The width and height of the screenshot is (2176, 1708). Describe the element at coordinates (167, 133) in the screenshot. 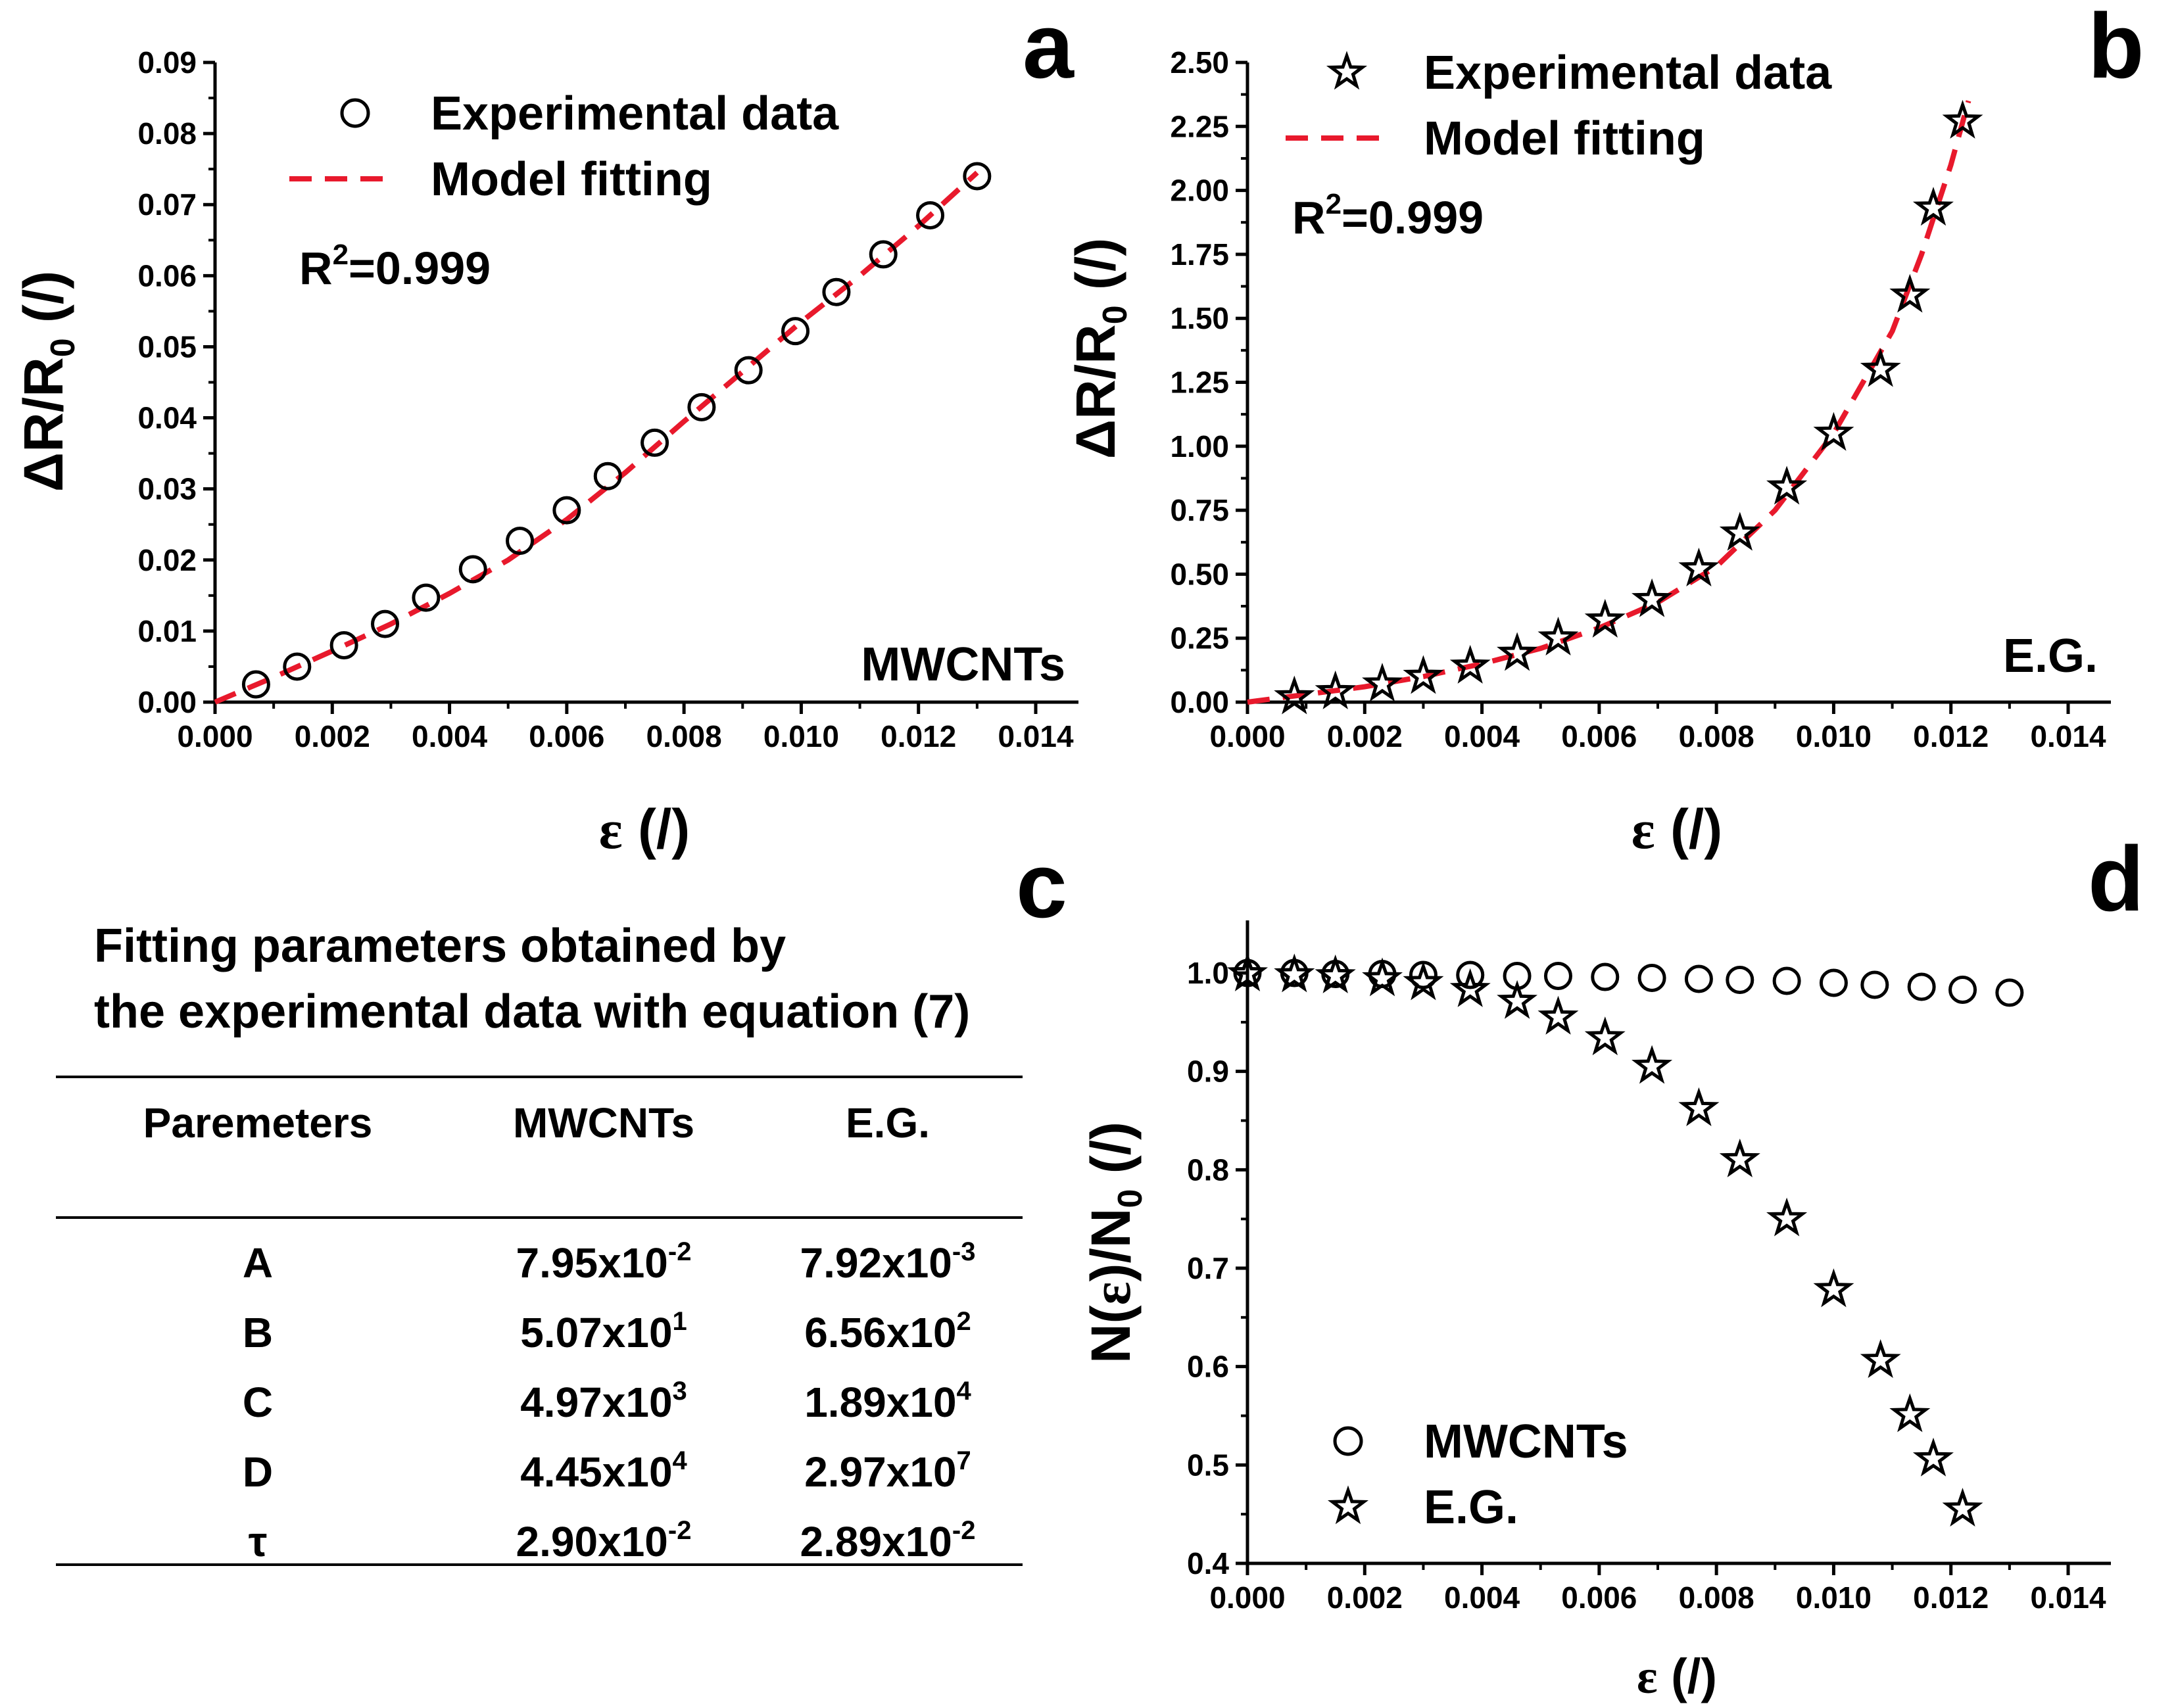

I see `y-tick-label: 0.08` at that location.